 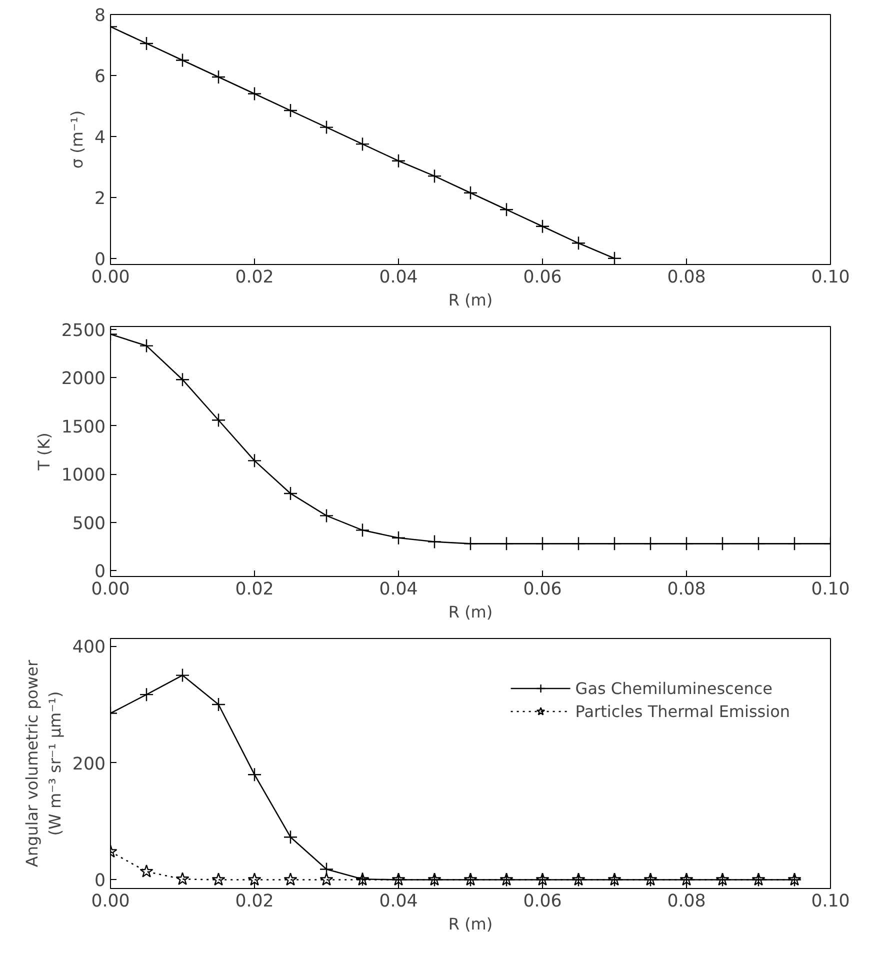 I want to click on y-tick-label: 8, so click(x=100, y=16).